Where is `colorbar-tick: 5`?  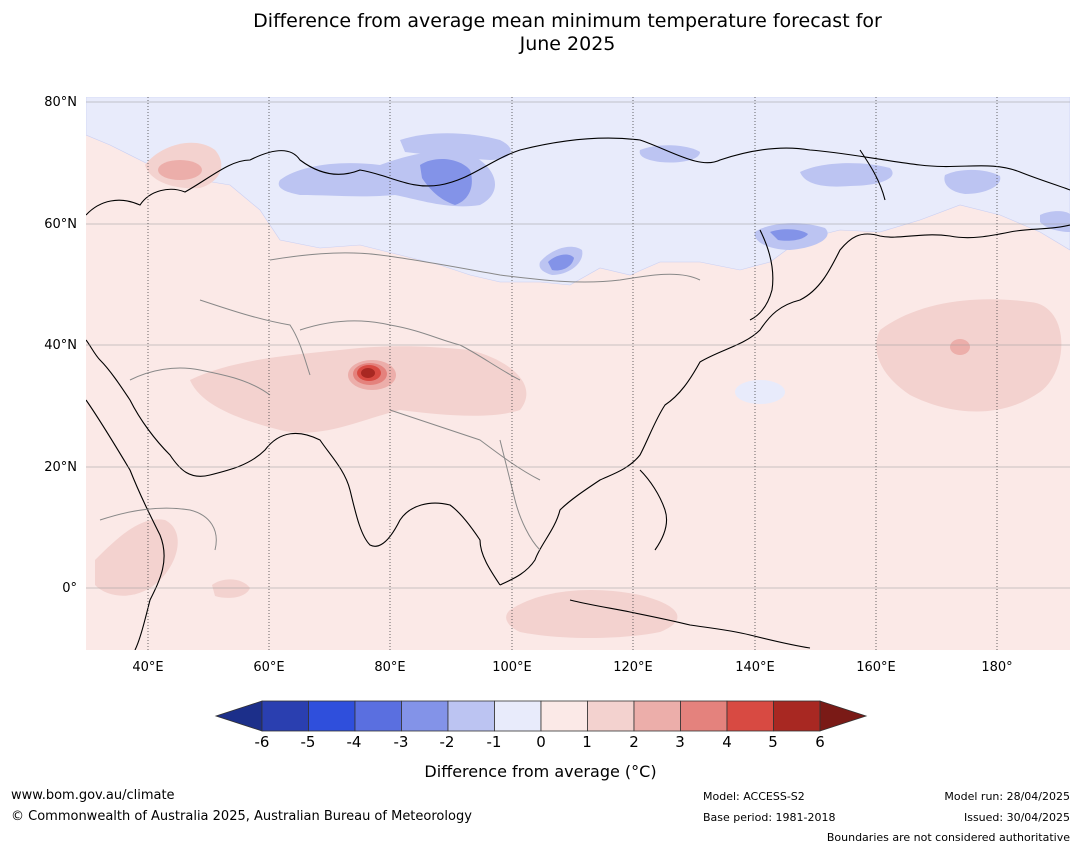 colorbar-tick: 5 is located at coordinates (773, 742).